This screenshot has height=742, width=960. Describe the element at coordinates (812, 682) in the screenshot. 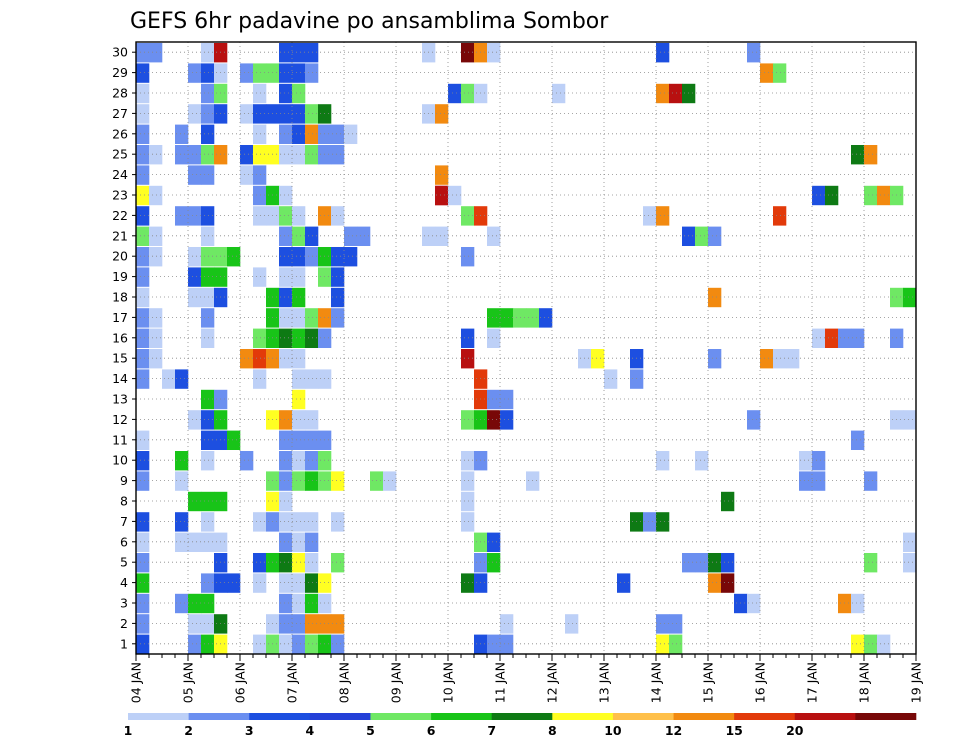

I see `x-tick-label: 17 JAN` at that location.